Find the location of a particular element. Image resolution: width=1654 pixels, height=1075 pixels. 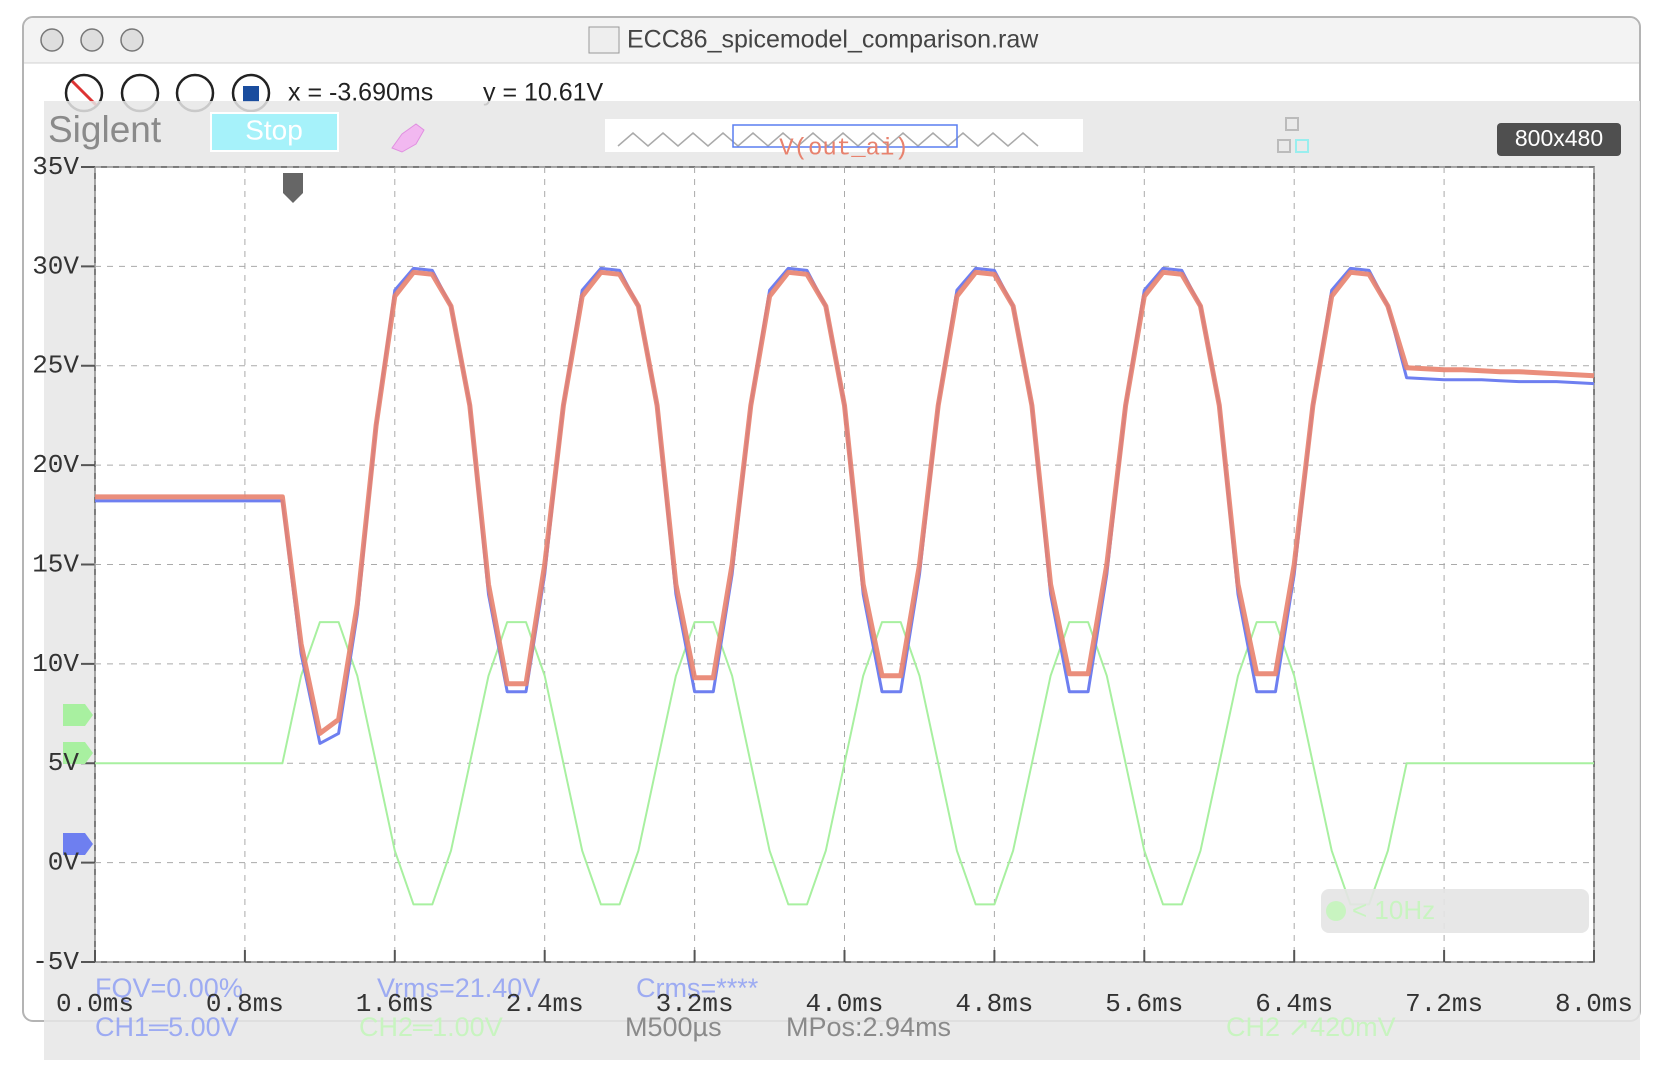

y-tick-label: 10V is located at coordinates (55, 664).